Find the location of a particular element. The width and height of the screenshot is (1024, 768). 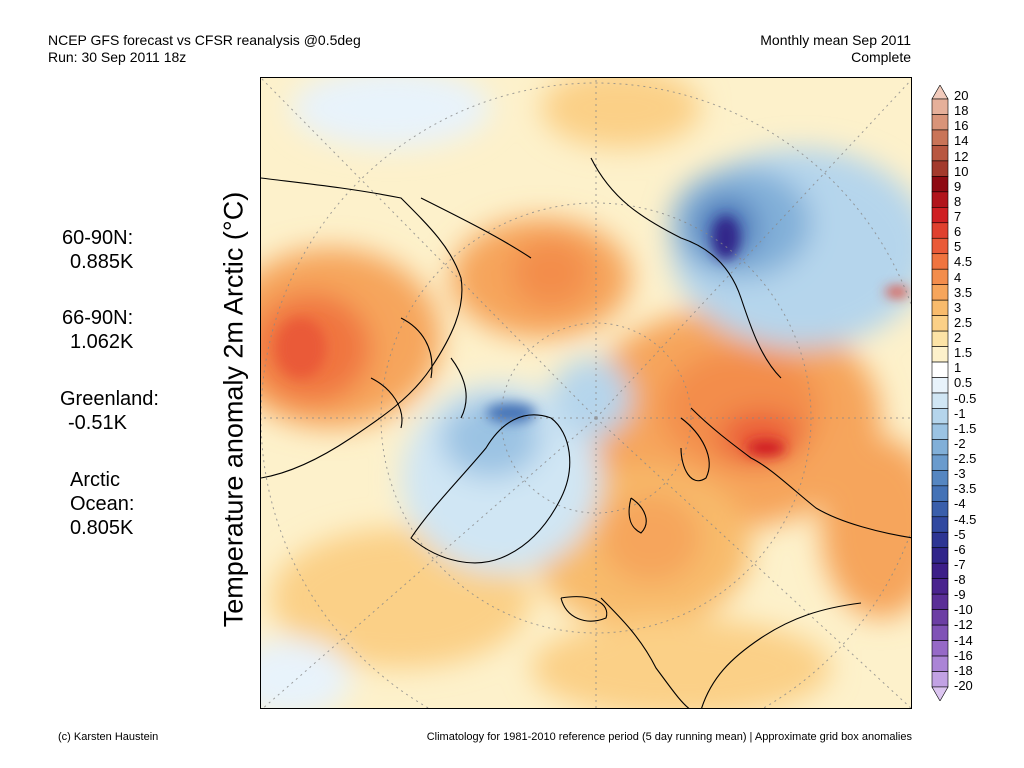

scale-tick-label: 18 is located at coordinates (961, 111).